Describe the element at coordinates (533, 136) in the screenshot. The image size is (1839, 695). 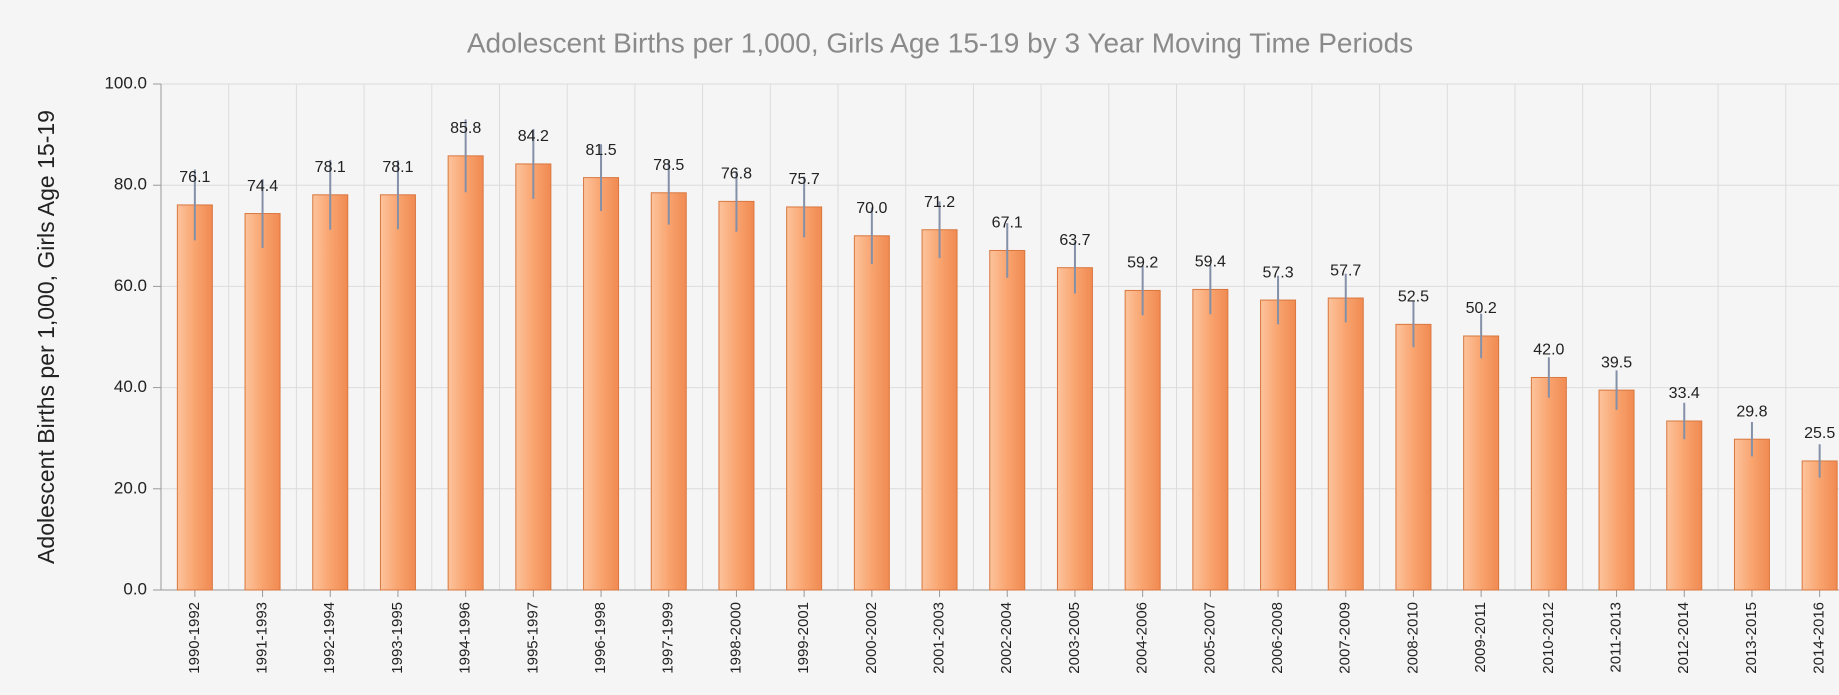
I see `value-label: 84.2` at that location.